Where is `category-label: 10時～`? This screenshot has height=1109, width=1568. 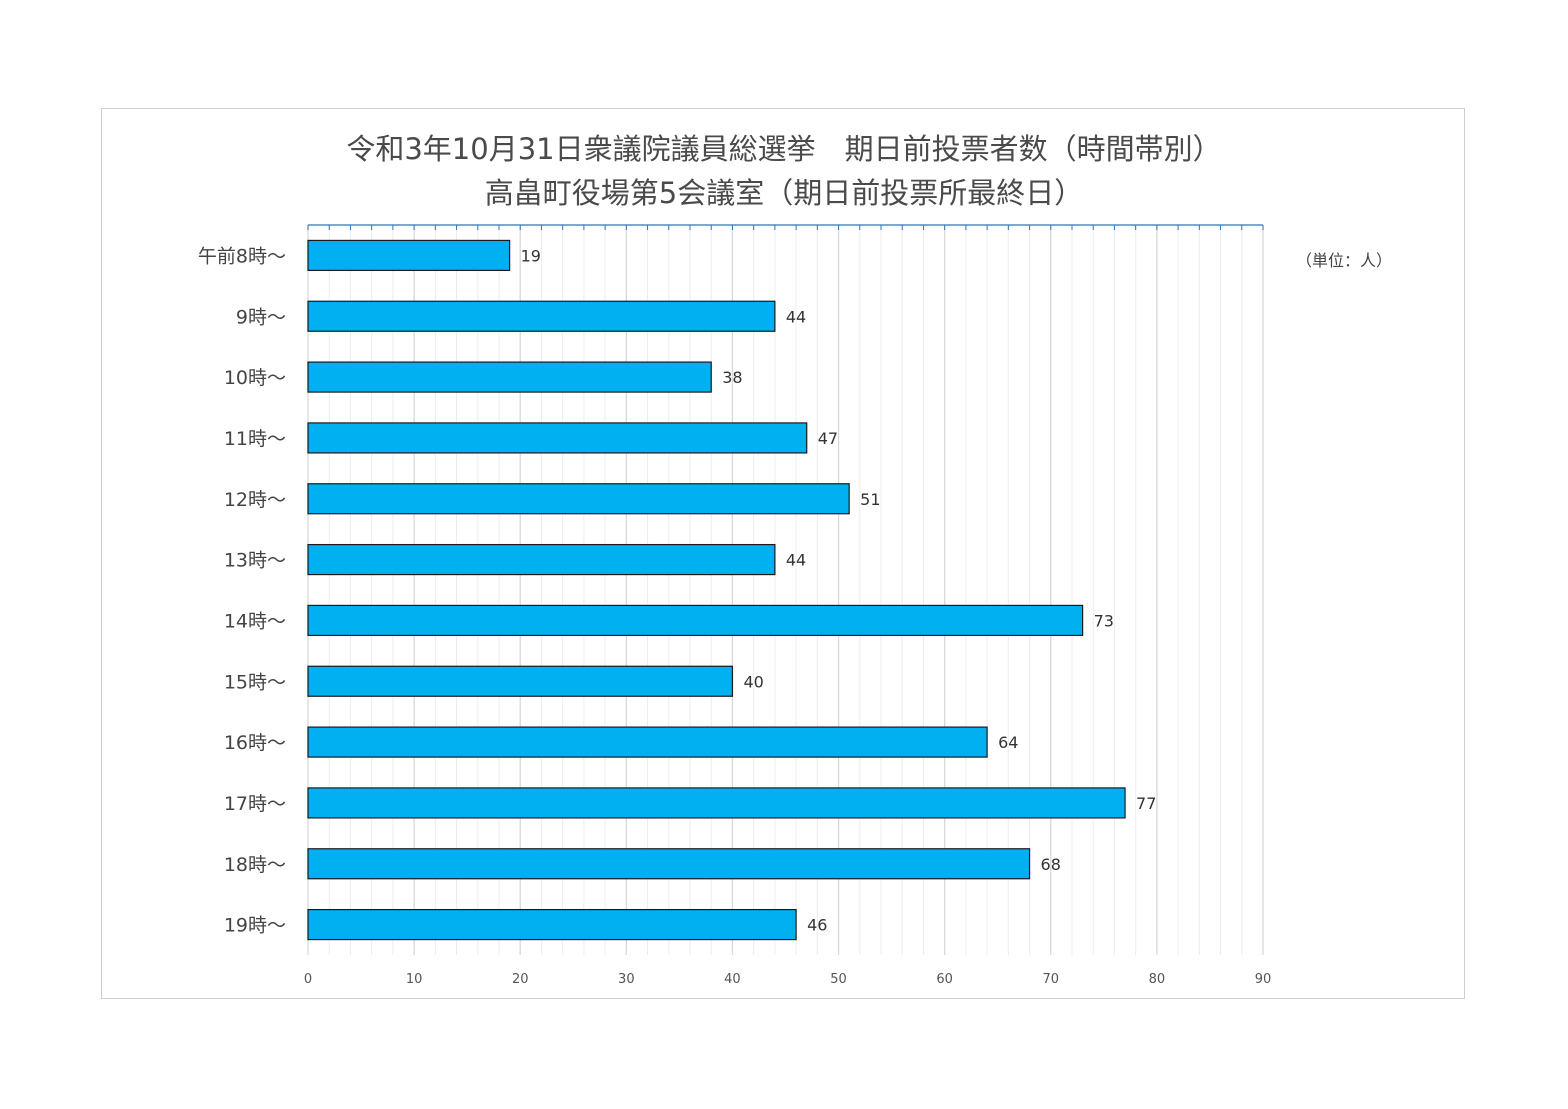 category-label: 10時～ is located at coordinates (255, 378).